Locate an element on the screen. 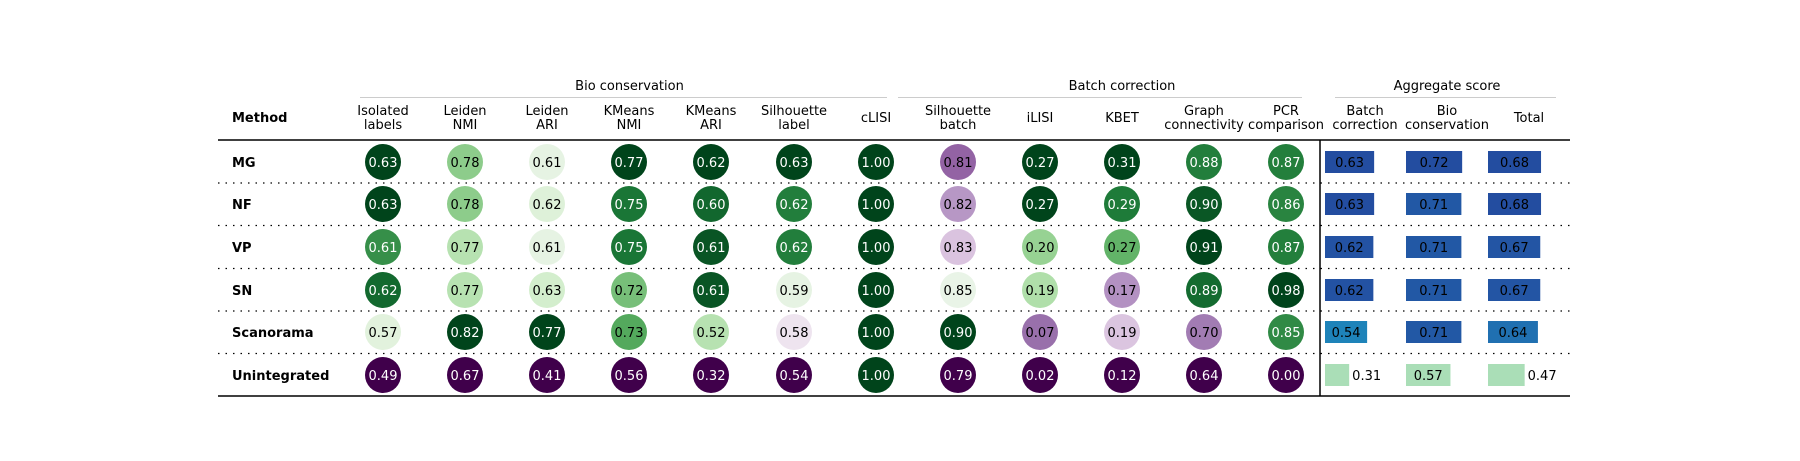 This screenshot has height=461, width=1800. column-header: Bio is located at coordinates (1447, 111).